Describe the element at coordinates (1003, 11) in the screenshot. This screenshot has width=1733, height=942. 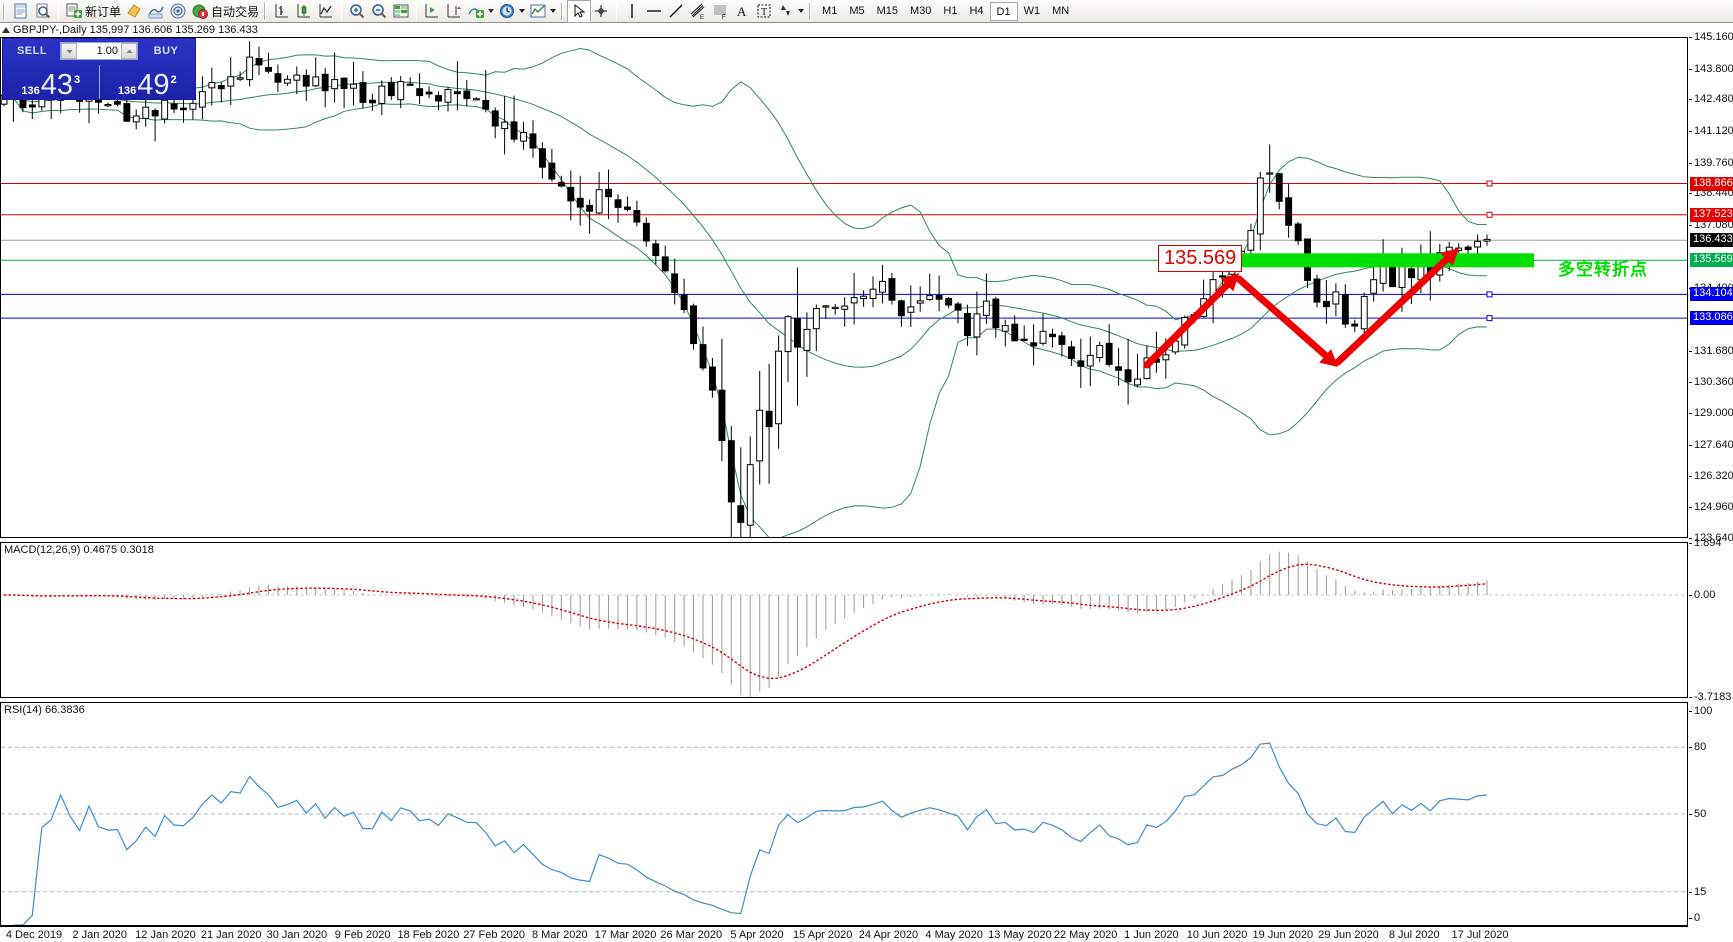
I see `timeframe-d1: D1` at that location.